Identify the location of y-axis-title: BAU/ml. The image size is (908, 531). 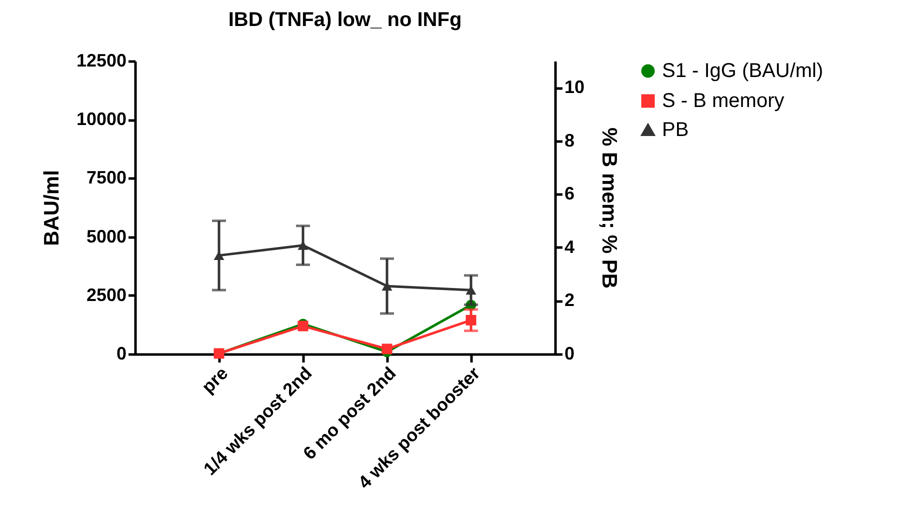
(52, 208).